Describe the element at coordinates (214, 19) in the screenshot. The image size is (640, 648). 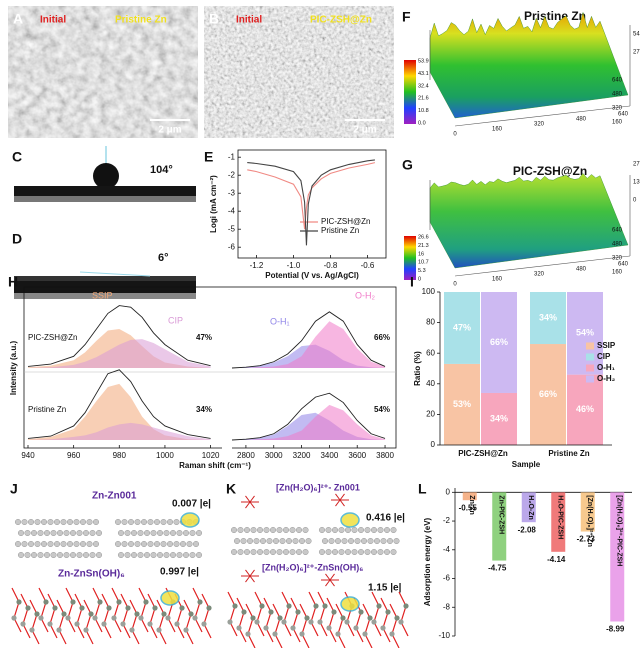
I see `panel-letter: B` at that location.